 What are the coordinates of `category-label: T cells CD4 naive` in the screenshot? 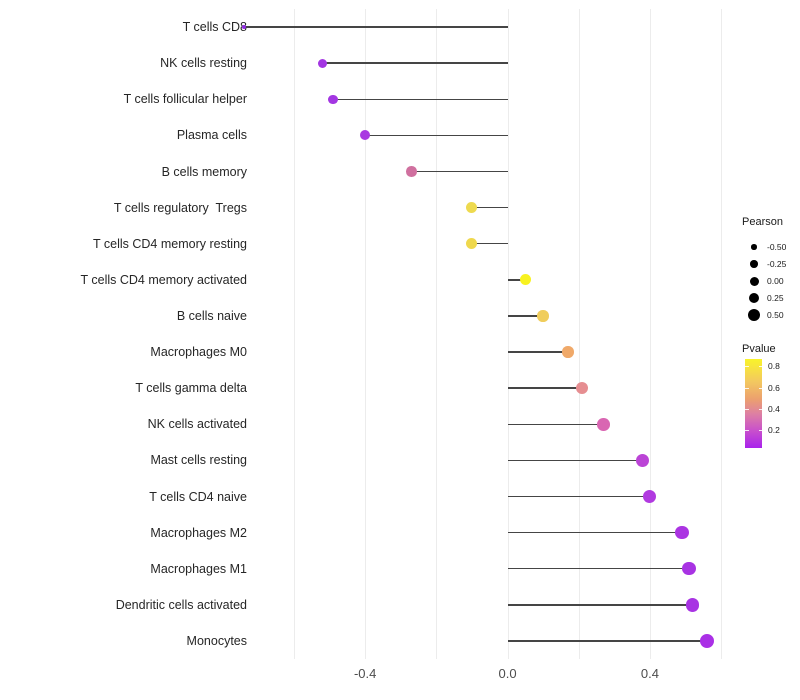 It's located at (198, 496).